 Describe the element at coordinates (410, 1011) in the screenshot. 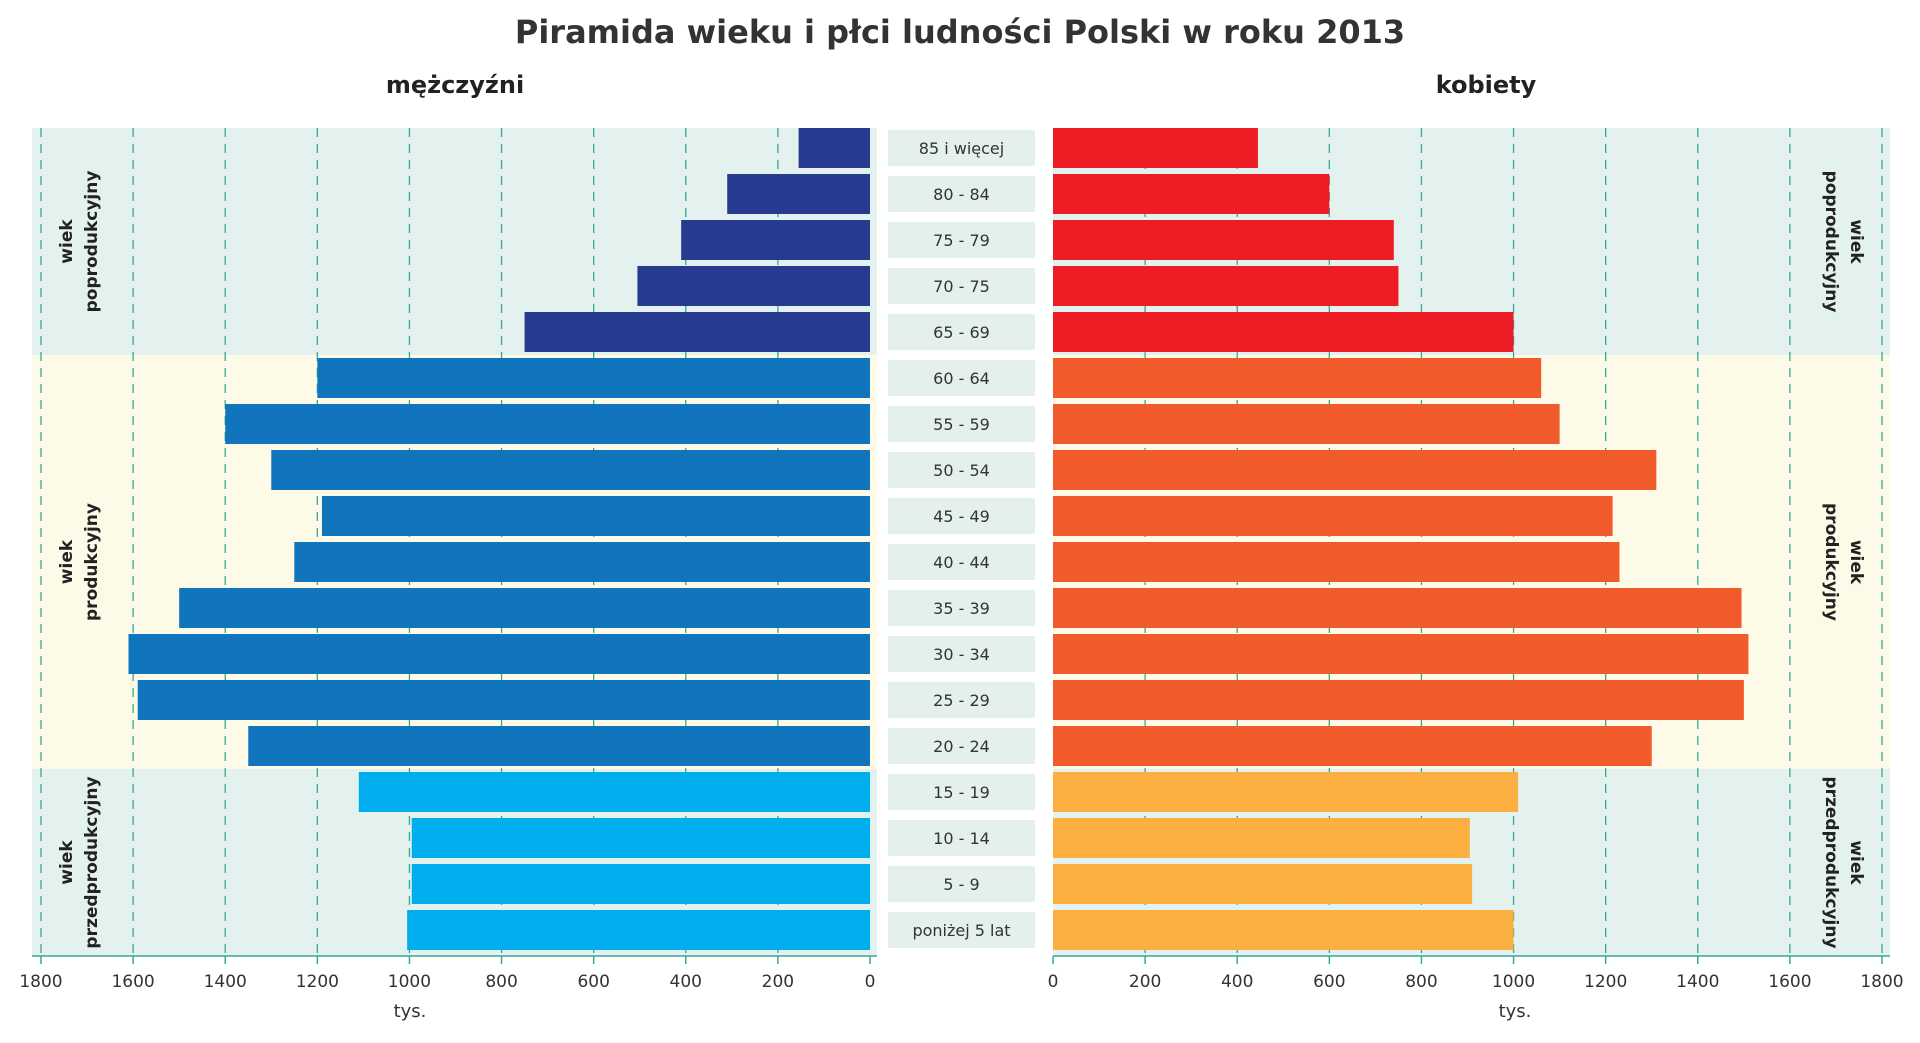

I see `x-axis-label-left: tys.` at that location.